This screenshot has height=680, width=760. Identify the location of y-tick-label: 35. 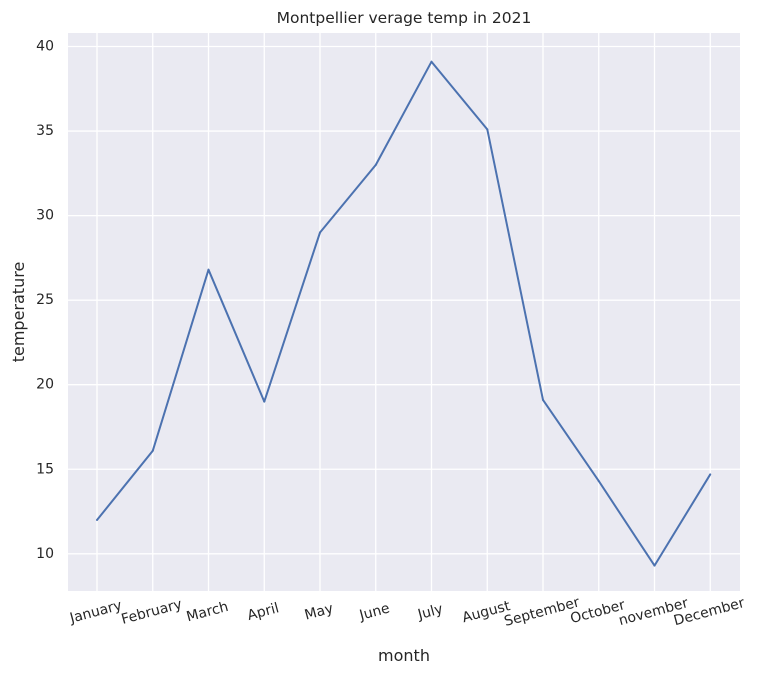
(45, 131).